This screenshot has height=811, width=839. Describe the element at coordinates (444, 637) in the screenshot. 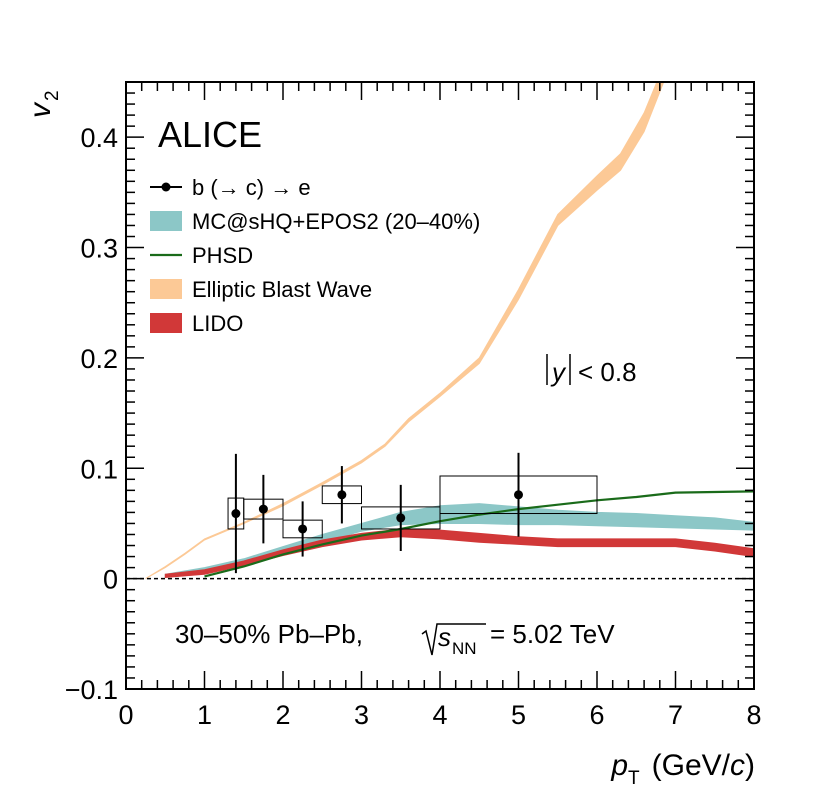

I see `svg-text: s` at that location.